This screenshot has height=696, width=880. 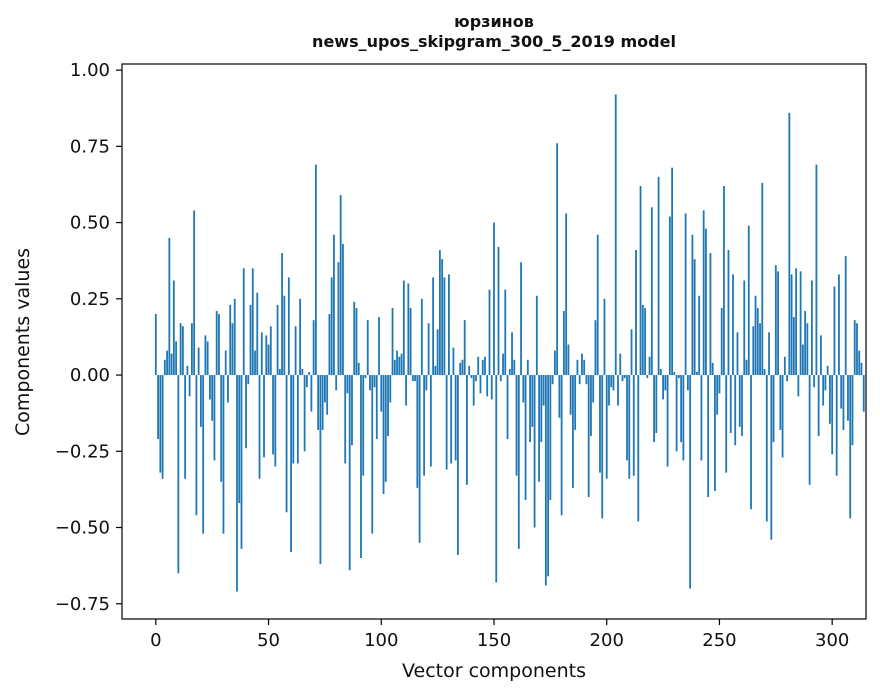 What do you see at coordinates (90, 146) in the screenshot?
I see `y-tick-label: 0.75` at bounding box center [90, 146].